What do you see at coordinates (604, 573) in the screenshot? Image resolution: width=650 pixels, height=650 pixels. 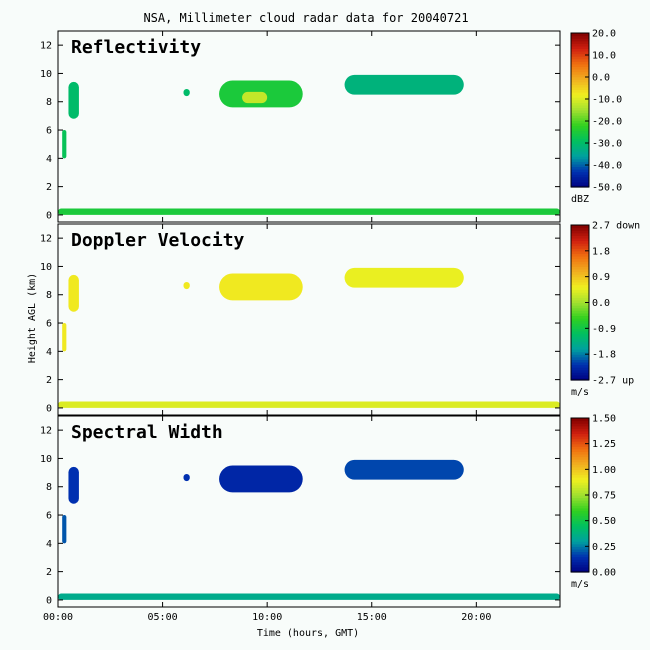 I see `colorbar-tick-label: 0.00` at bounding box center [604, 573].